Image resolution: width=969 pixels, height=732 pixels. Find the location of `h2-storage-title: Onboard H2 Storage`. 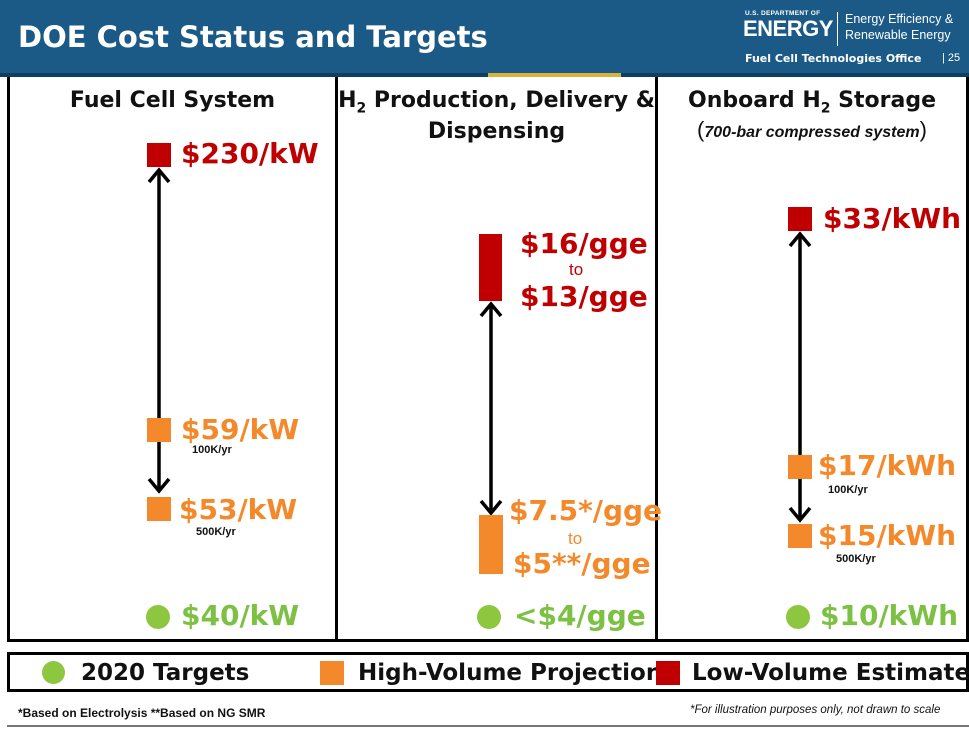

h2-storage-title: Onboard H2 Storage is located at coordinates (812, 102).